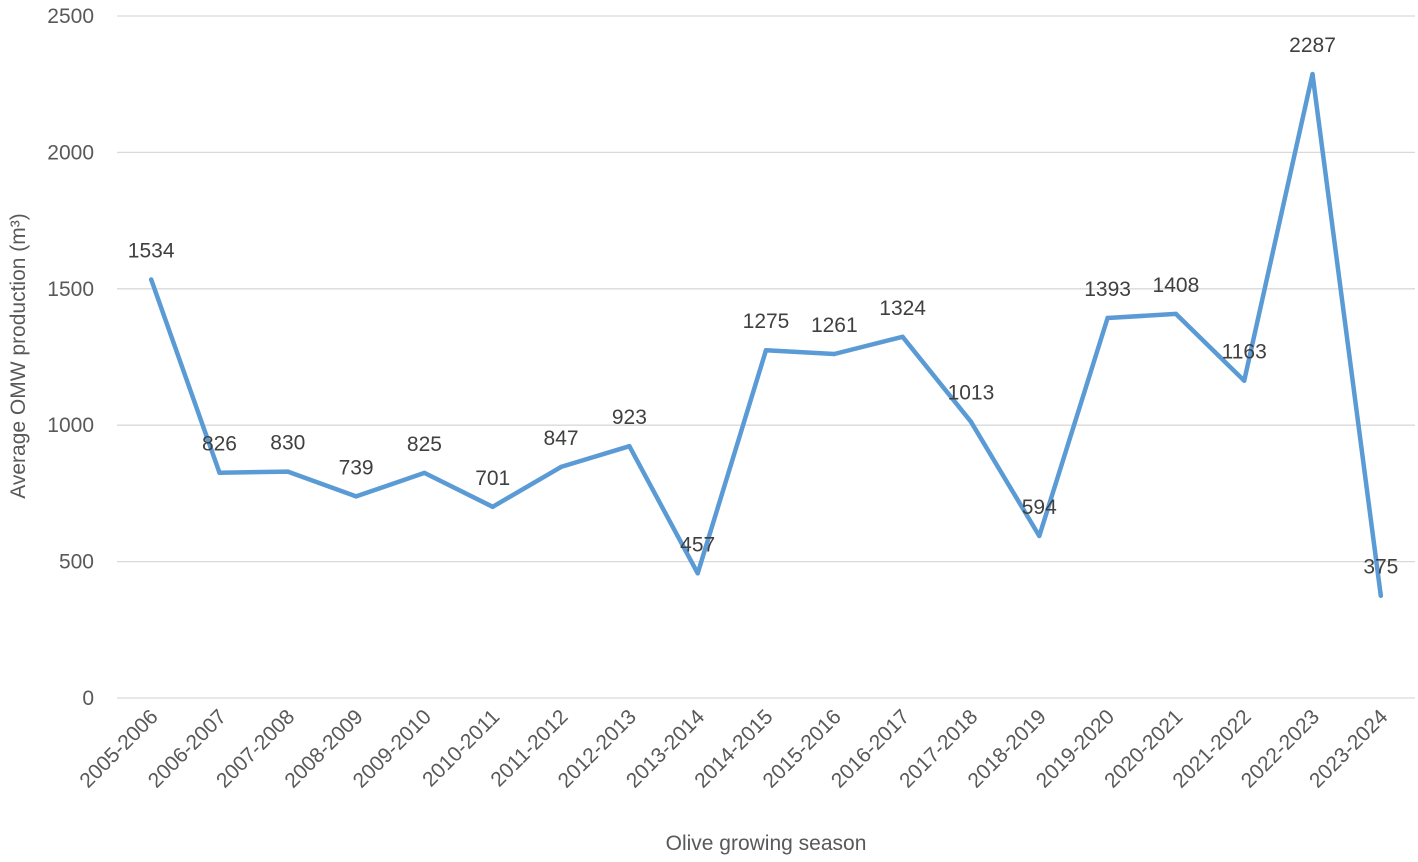 The image size is (1418, 862). What do you see at coordinates (1176, 285) in the screenshot?
I see `data-label: 1408` at bounding box center [1176, 285].